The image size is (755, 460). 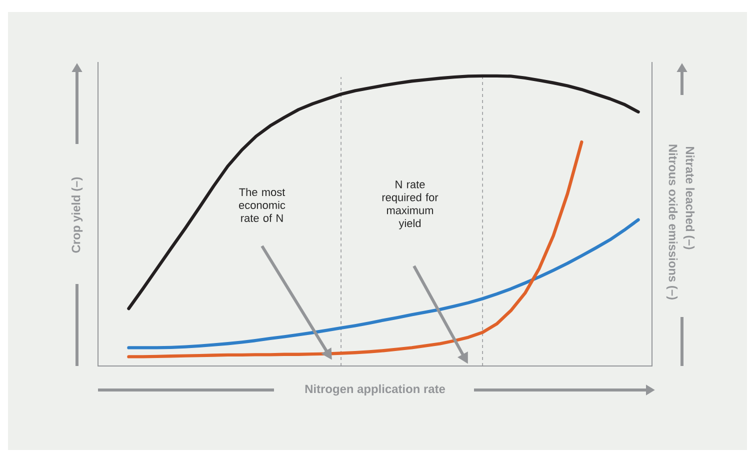 What do you see at coordinates (410, 205) in the screenshot?
I see `annotation: N rate required for maximum yield` at bounding box center [410, 205].